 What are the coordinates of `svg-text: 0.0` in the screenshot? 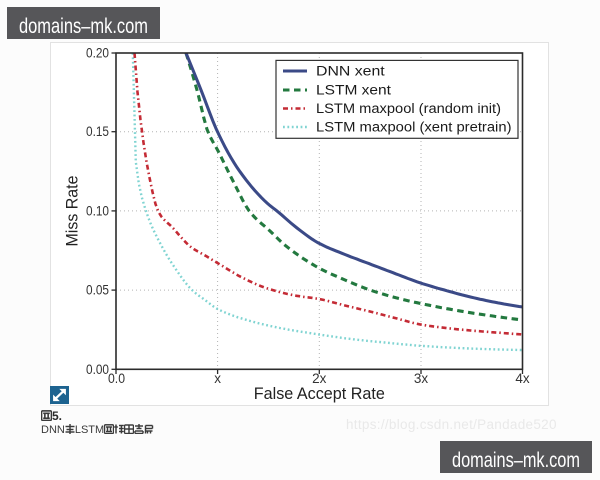 It's located at (116, 378).